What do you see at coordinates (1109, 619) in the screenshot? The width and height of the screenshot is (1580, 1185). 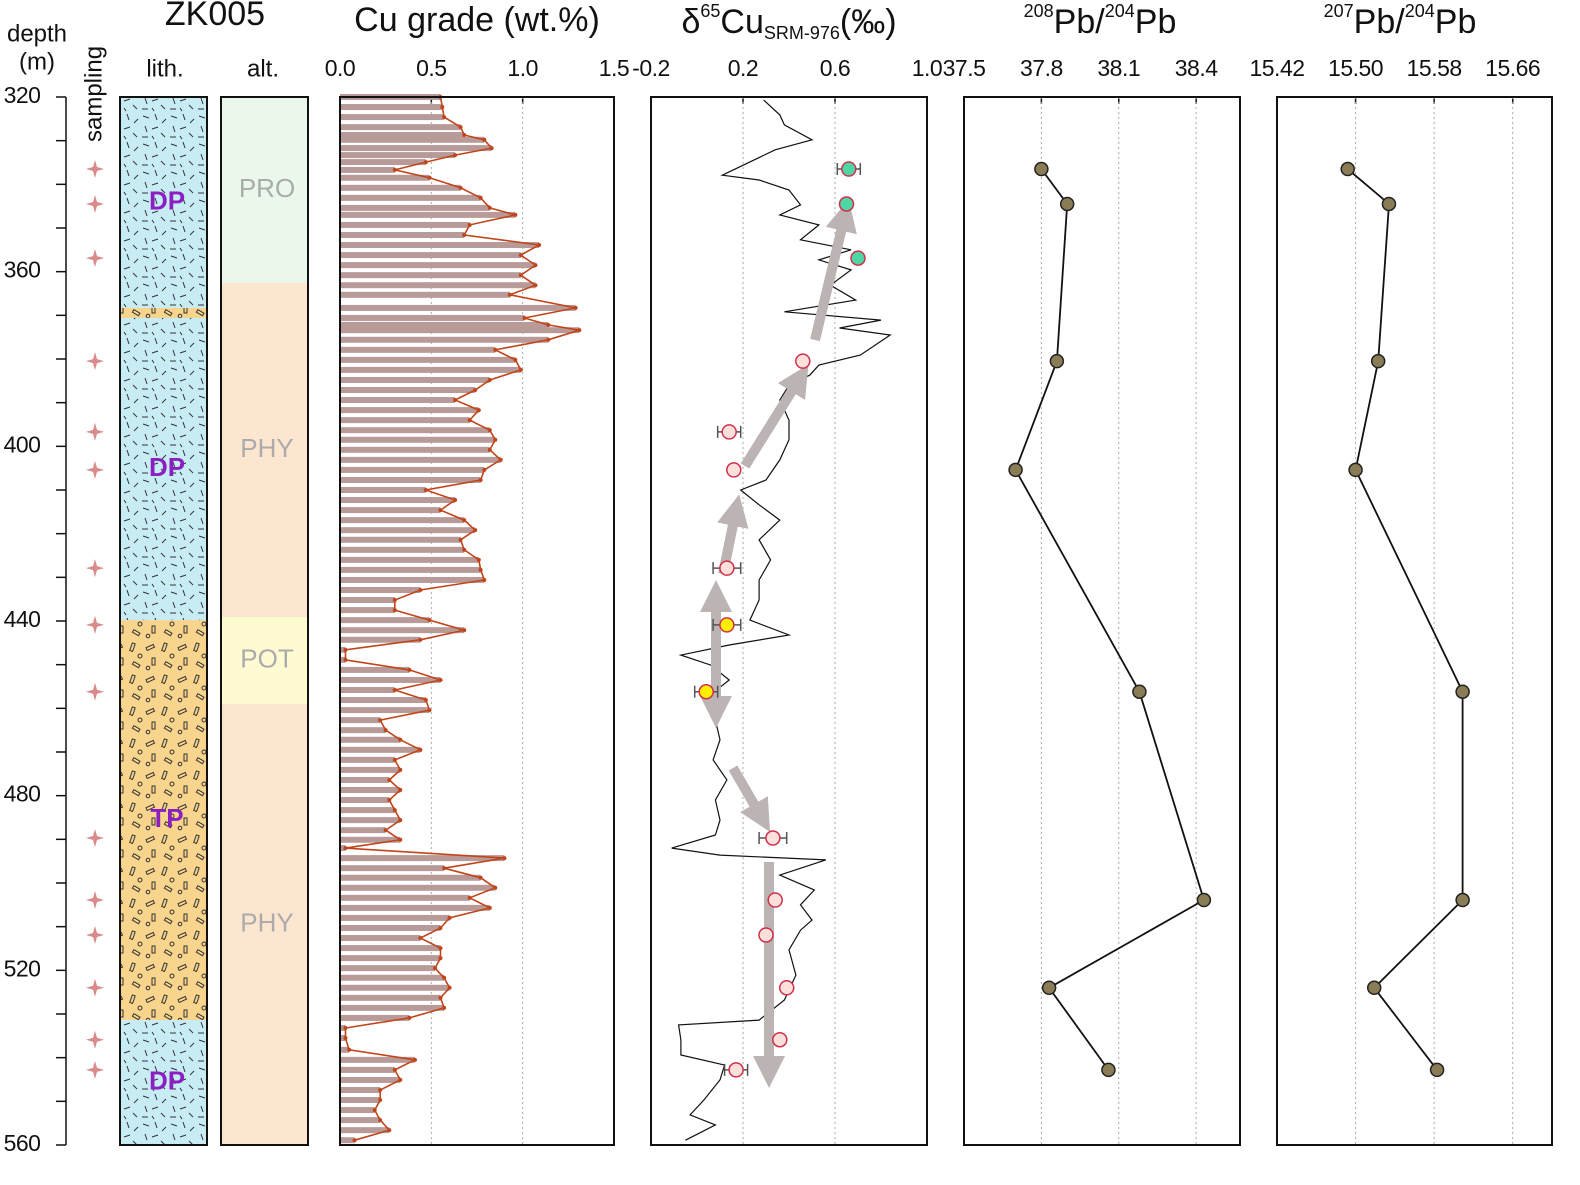 I see `profile-line` at bounding box center [1109, 619].